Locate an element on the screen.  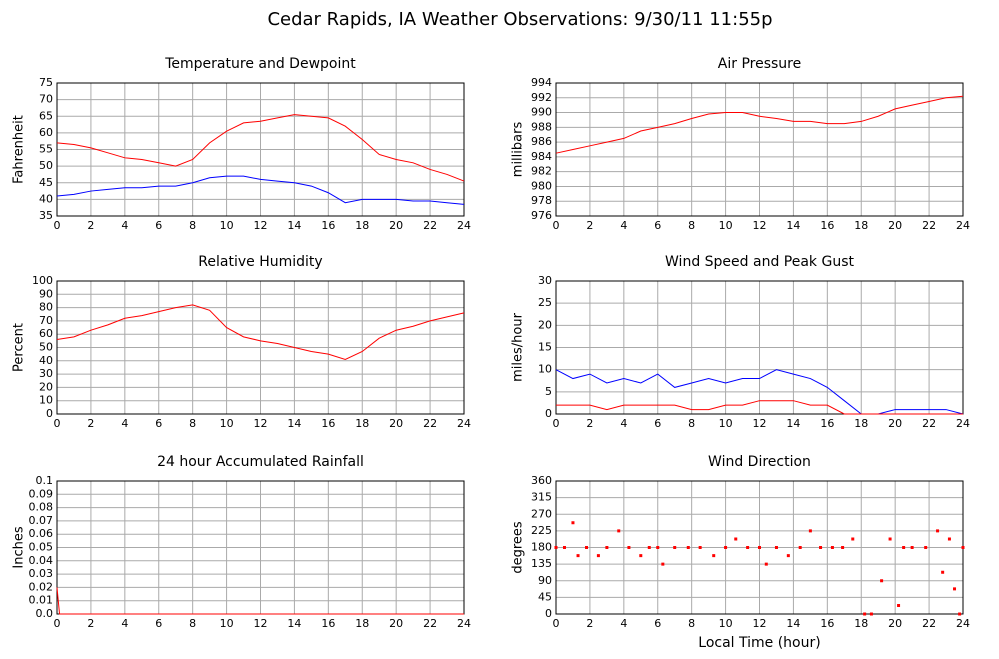
x-tick-label: 8 is located at coordinates (691, 423).